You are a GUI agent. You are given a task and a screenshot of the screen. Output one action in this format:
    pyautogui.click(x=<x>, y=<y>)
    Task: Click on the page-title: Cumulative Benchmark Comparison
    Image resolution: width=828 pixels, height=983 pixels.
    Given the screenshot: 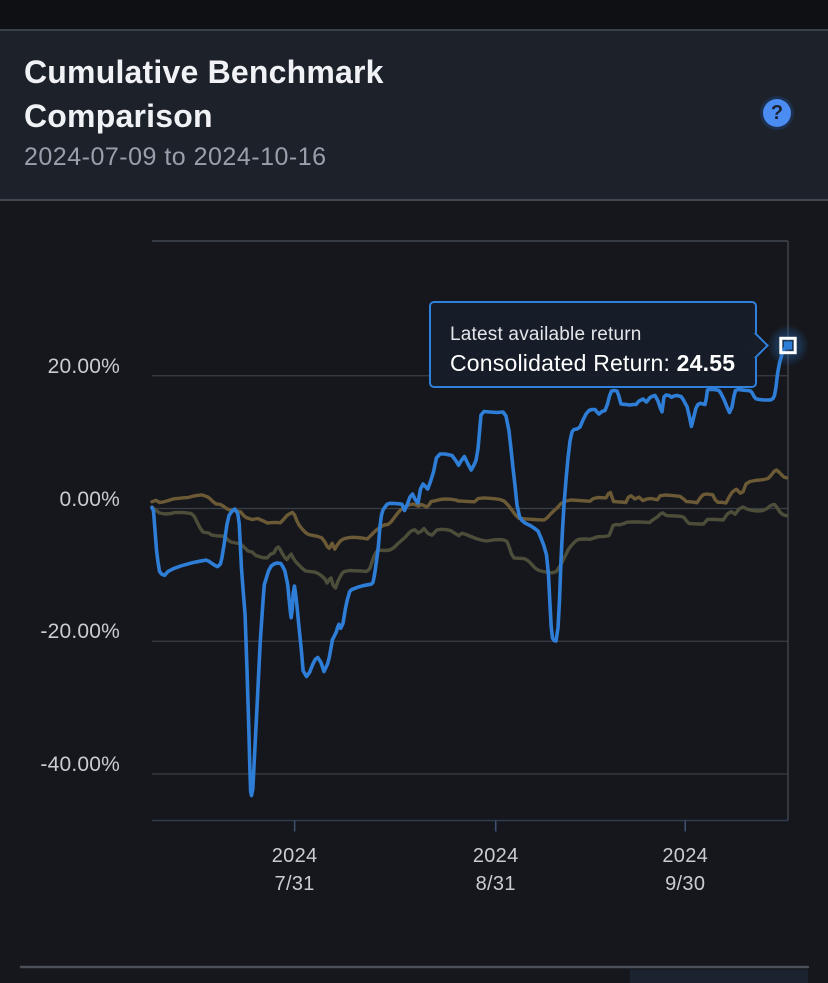 What is the action you would take?
    pyautogui.click(x=204, y=94)
    